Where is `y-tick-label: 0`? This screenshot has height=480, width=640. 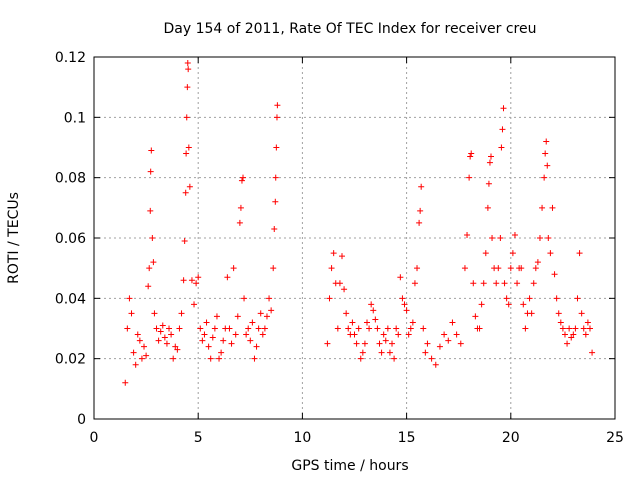 y-tick-label: 0 is located at coordinates (81, 420).